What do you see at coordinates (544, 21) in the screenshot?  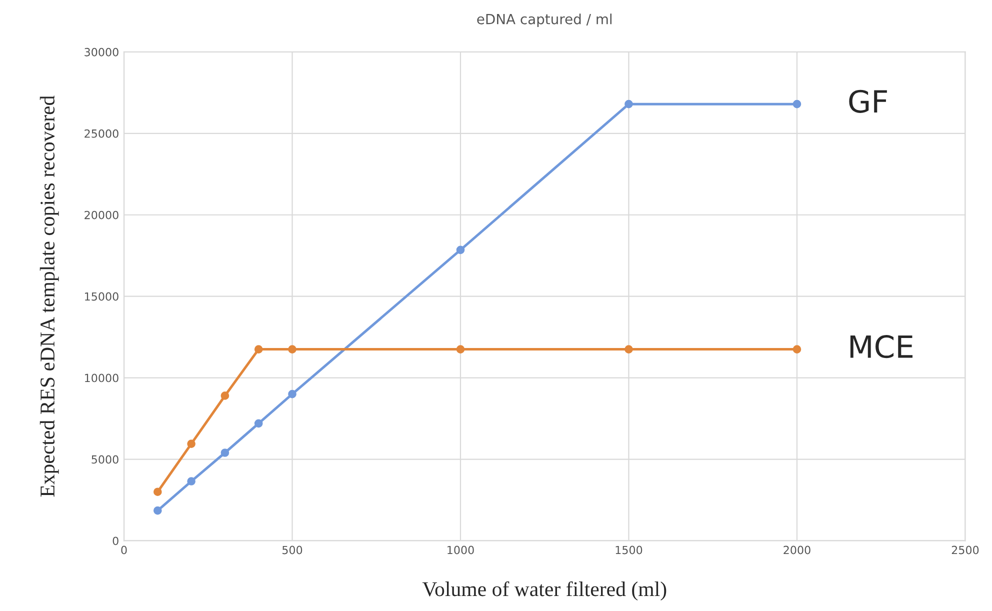 I see `chart-title: eDNA captured / ml` at bounding box center [544, 21].